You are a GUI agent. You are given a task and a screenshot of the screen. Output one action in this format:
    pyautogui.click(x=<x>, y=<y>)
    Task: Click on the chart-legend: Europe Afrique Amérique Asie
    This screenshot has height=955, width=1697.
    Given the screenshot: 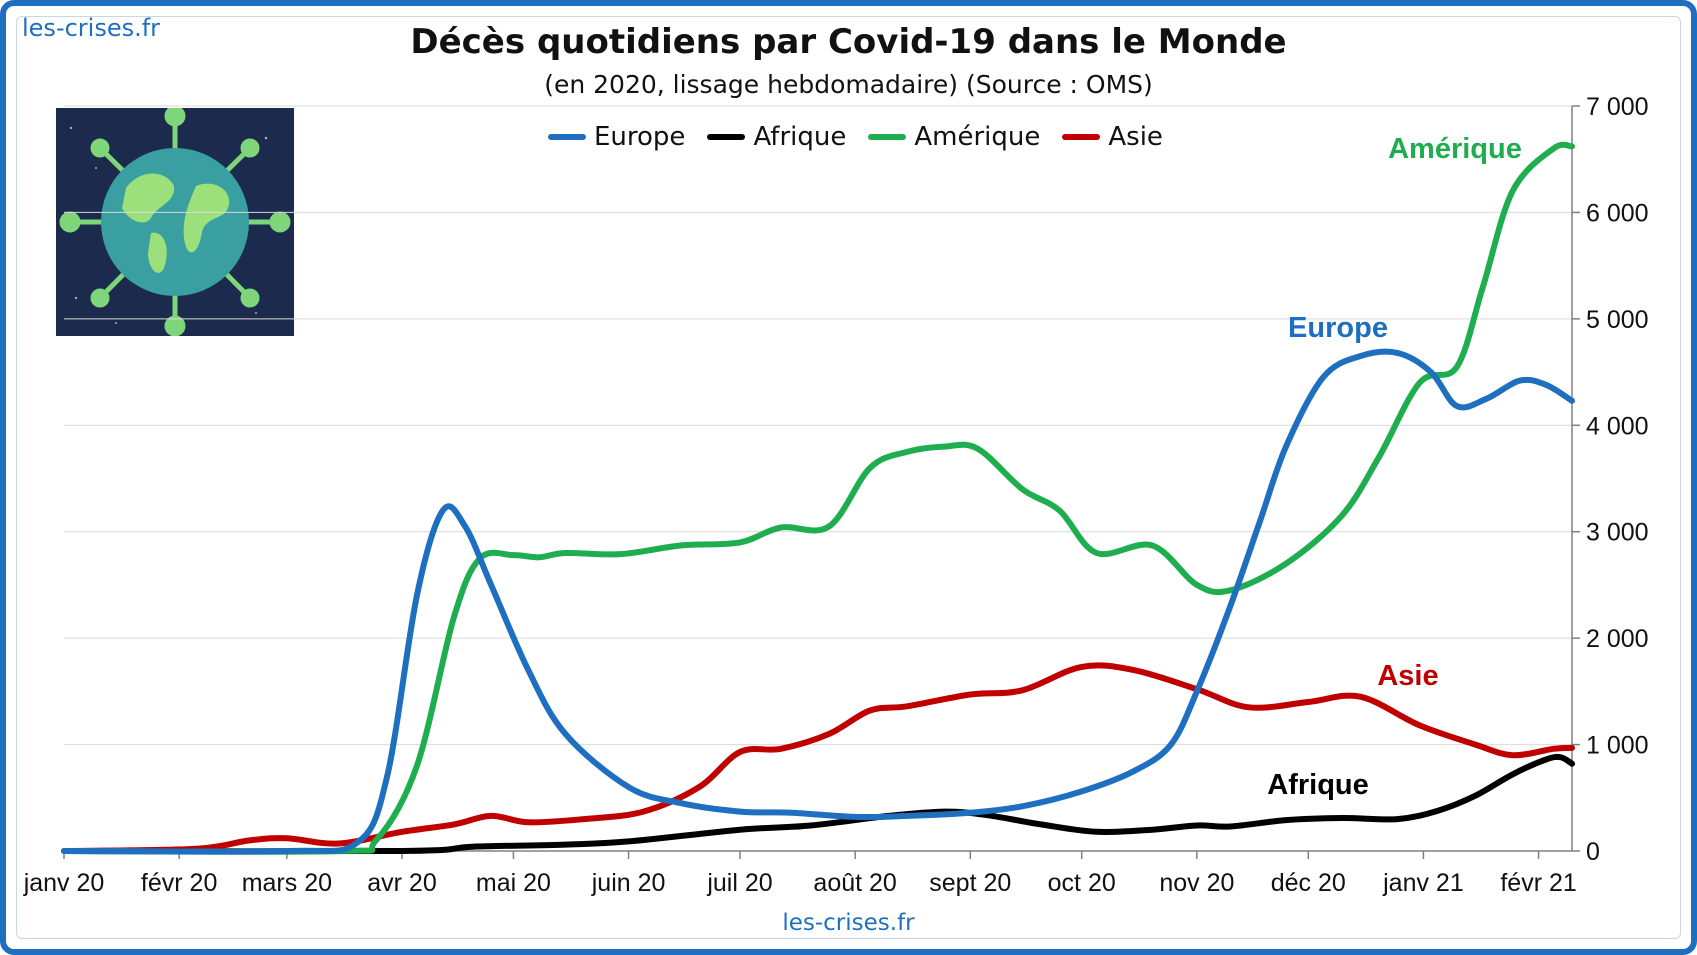 What is the action you would take?
    pyautogui.click(x=855, y=137)
    